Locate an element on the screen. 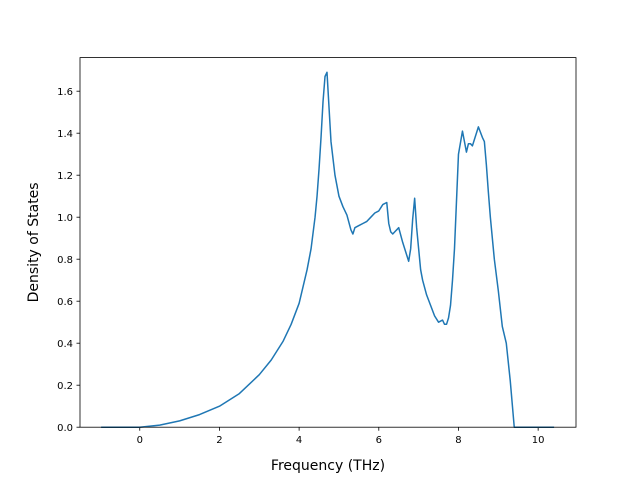 The width and height of the screenshot is (640, 480). x-tick-label: 8 is located at coordinates (458, 440).